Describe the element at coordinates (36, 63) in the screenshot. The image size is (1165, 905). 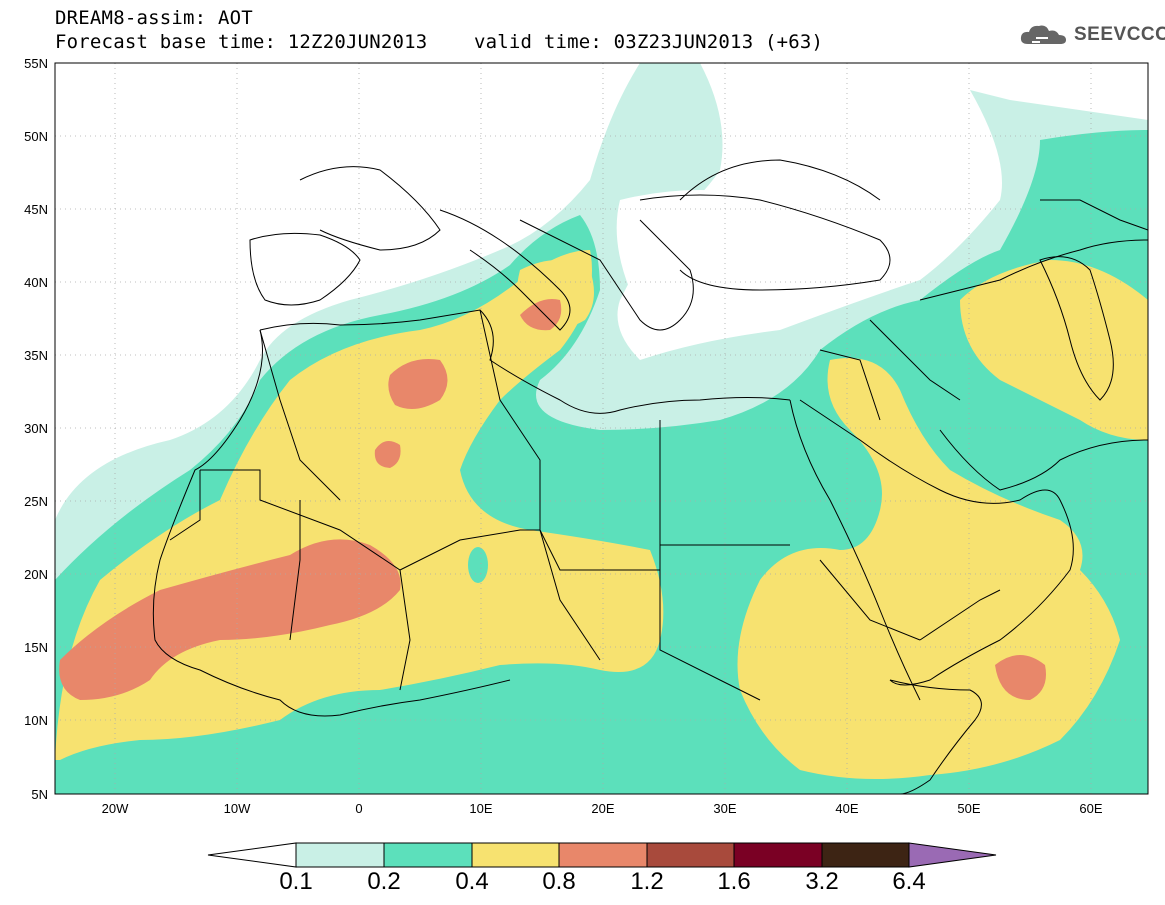
I see `lat-label: 55N` at that location.